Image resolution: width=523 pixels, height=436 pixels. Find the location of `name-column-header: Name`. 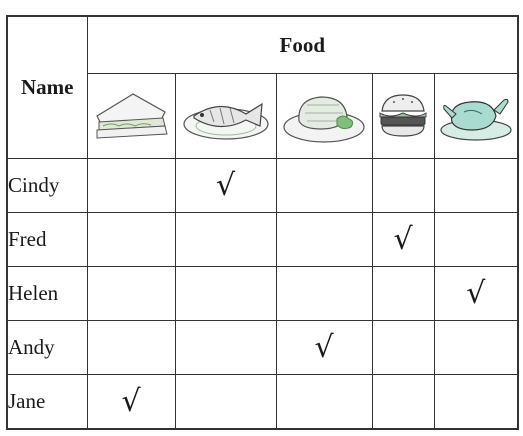

name-column-header: Name is located at coordinates (47, 87).